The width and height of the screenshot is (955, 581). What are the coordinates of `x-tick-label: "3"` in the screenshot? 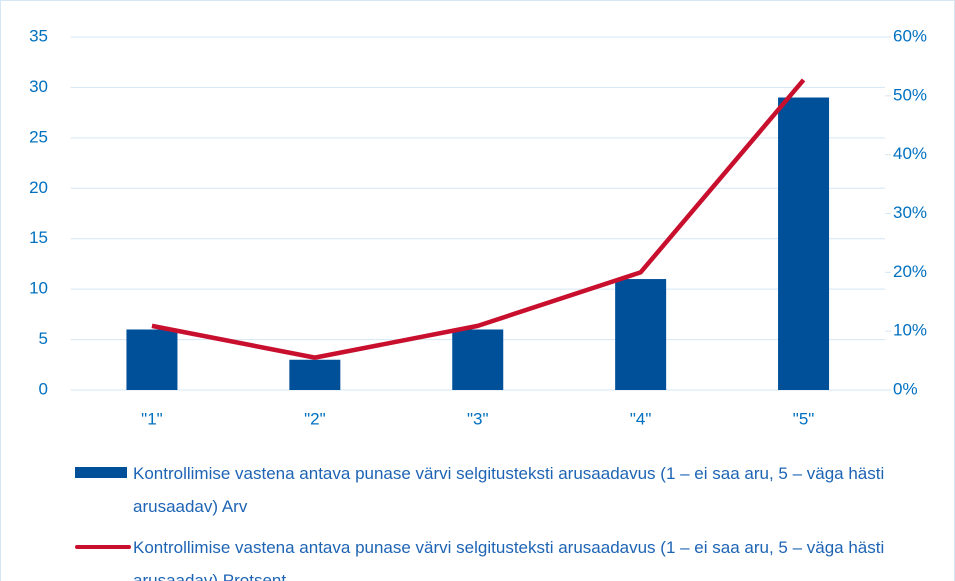 It's located at (478, 418).